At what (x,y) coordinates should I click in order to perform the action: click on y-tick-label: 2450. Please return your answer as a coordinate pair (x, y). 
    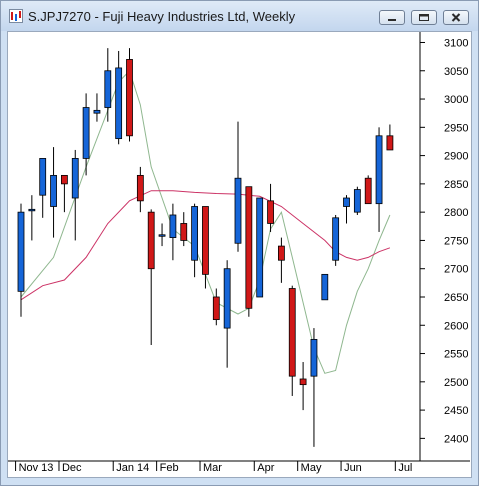
    Looking at the image, I should click on (456, 411).